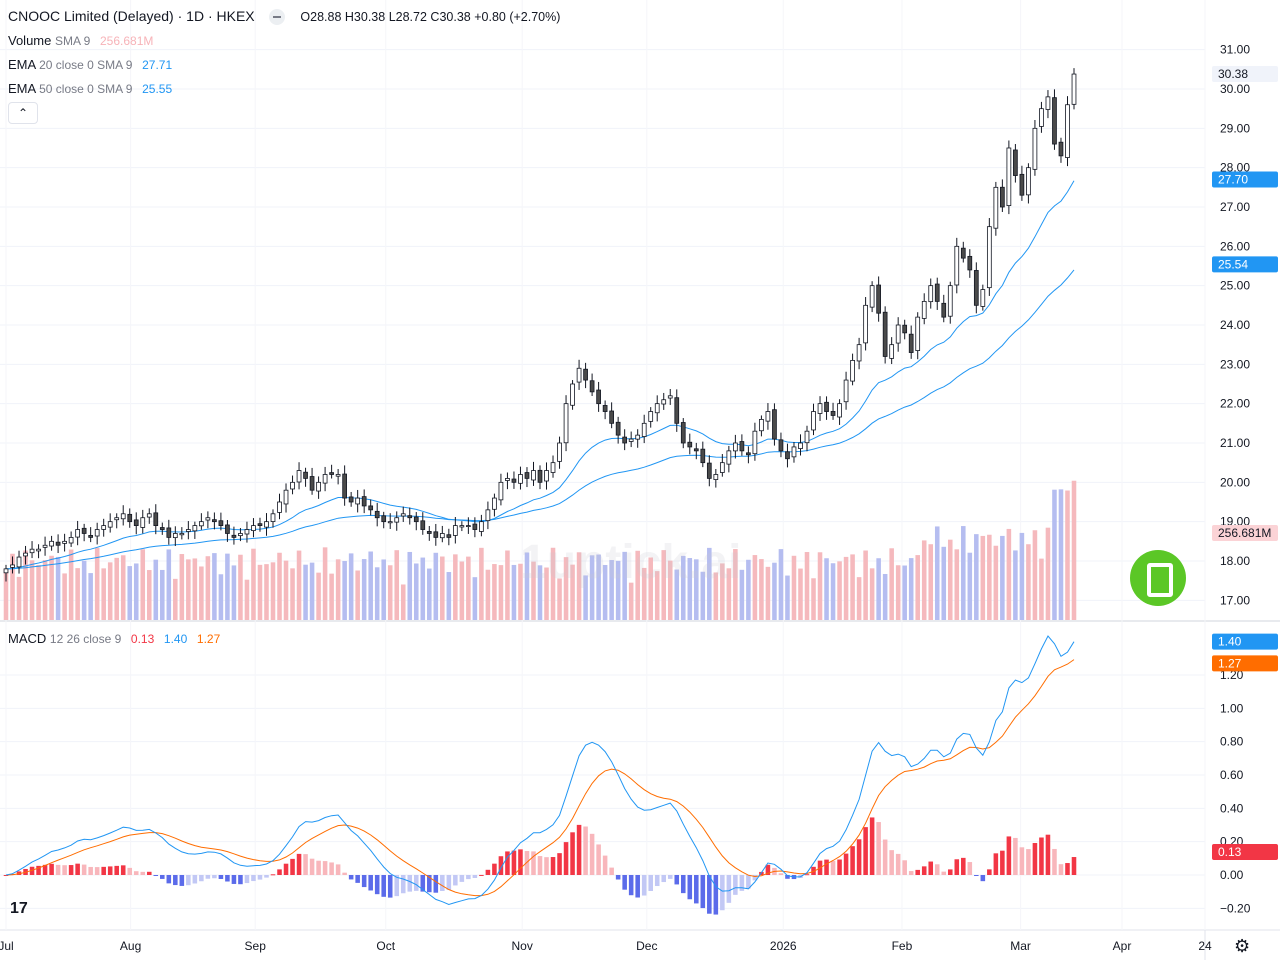 The image size is (1280, 960). What do you see at coordinates (23, 113) in the screenshot?
I see `collapse-legend-button: ⌃` at bounding box center [23, 113].